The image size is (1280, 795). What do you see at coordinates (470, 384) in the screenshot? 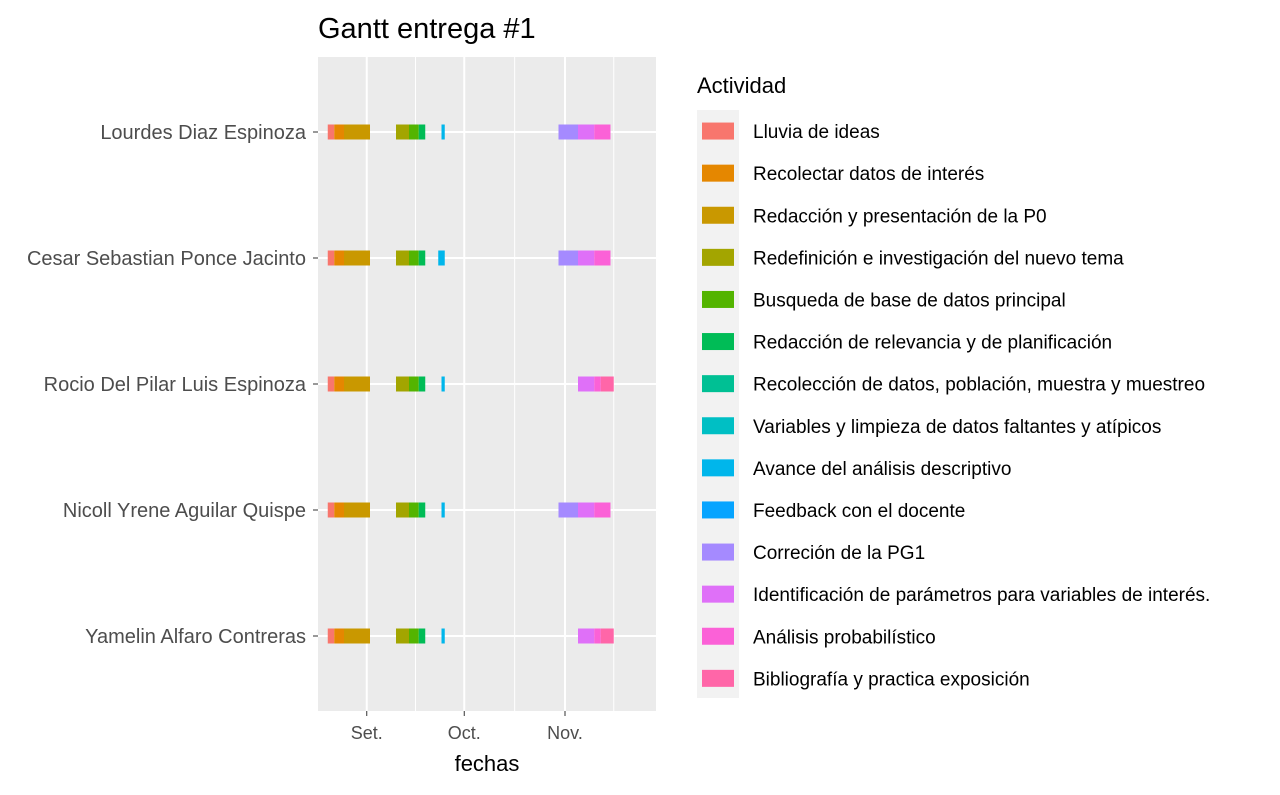
I see `task-bars` at bounding box center [470, 384].